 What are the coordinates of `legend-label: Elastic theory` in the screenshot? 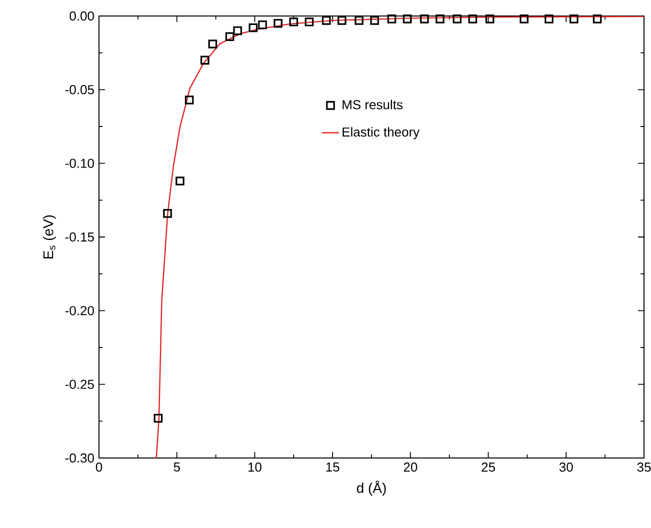 It's located at (381, 133).